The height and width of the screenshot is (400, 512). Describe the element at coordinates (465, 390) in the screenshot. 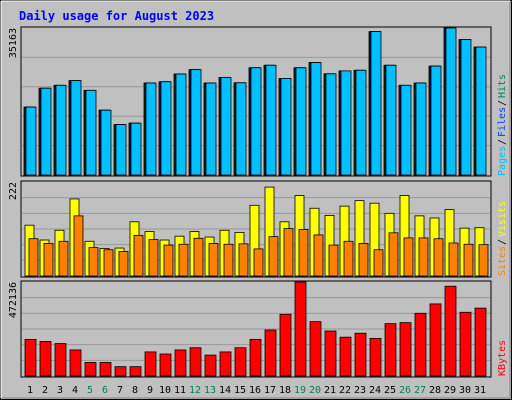

I see `x-tick-label: 30` at that location.